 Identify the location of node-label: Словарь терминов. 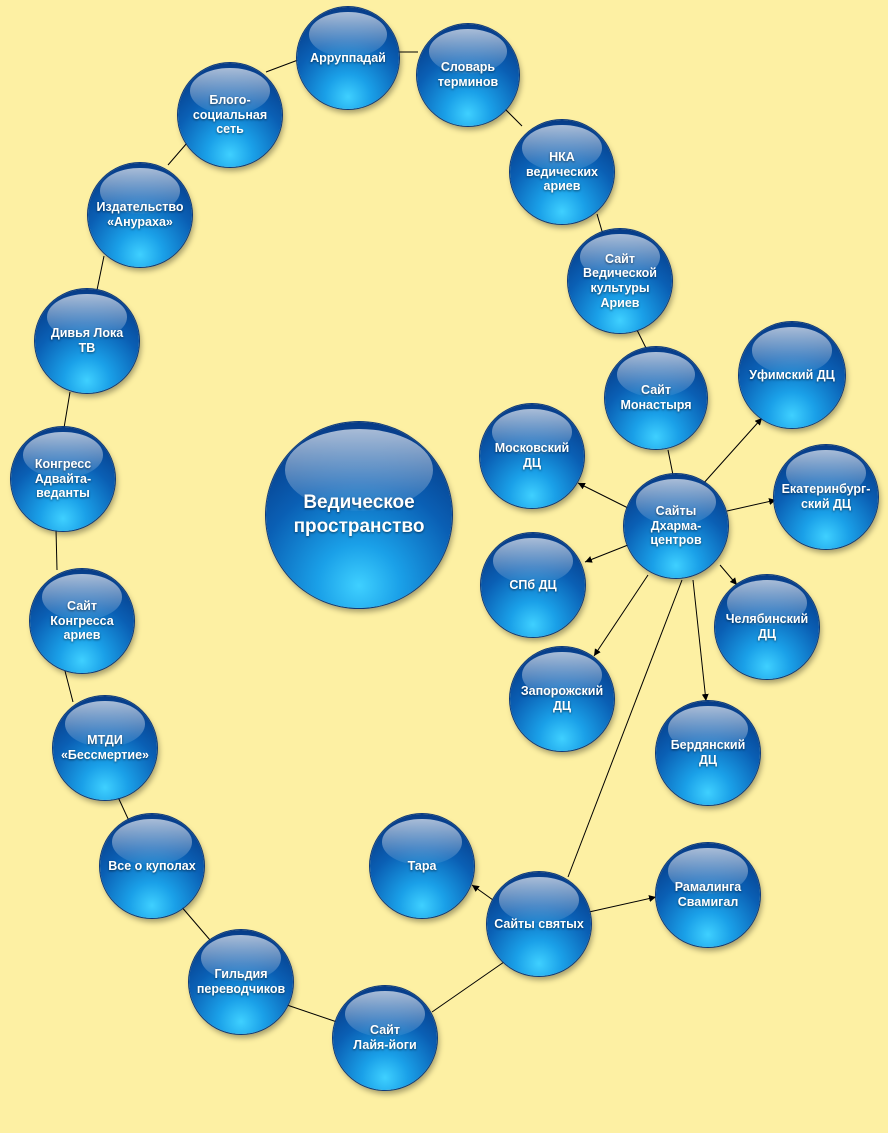
(468, 74).